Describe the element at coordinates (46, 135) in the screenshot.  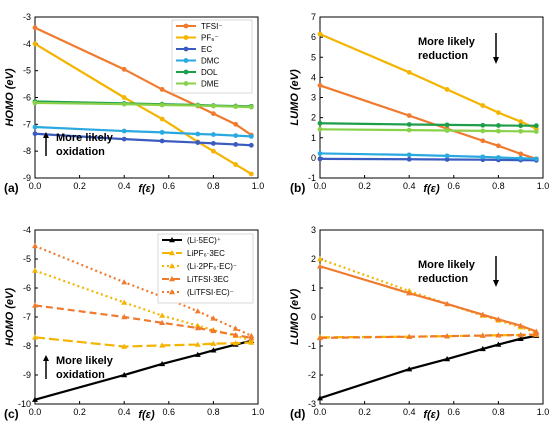
I see `arrow-up-head-icon` at that location.